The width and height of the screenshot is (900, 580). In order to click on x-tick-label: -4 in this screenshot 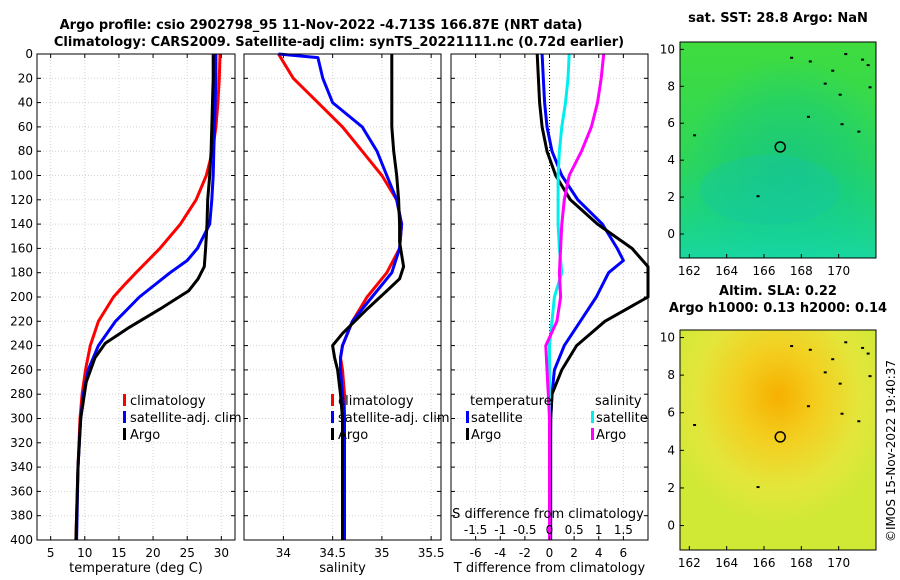, I will do `click(500, 553)`.